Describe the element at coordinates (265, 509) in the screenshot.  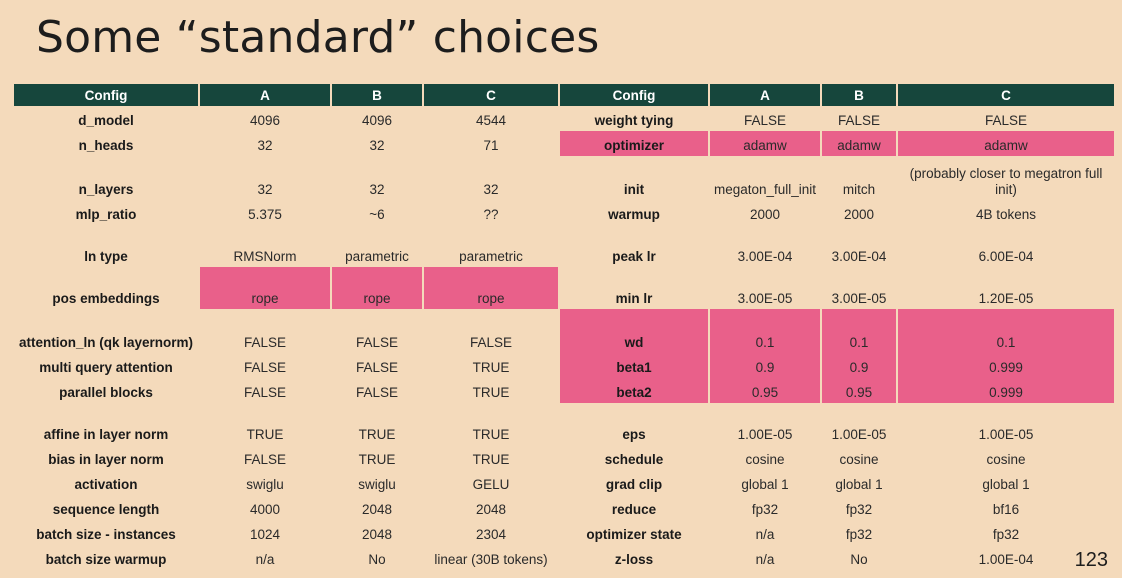
I see `cell: 4000` at that location.